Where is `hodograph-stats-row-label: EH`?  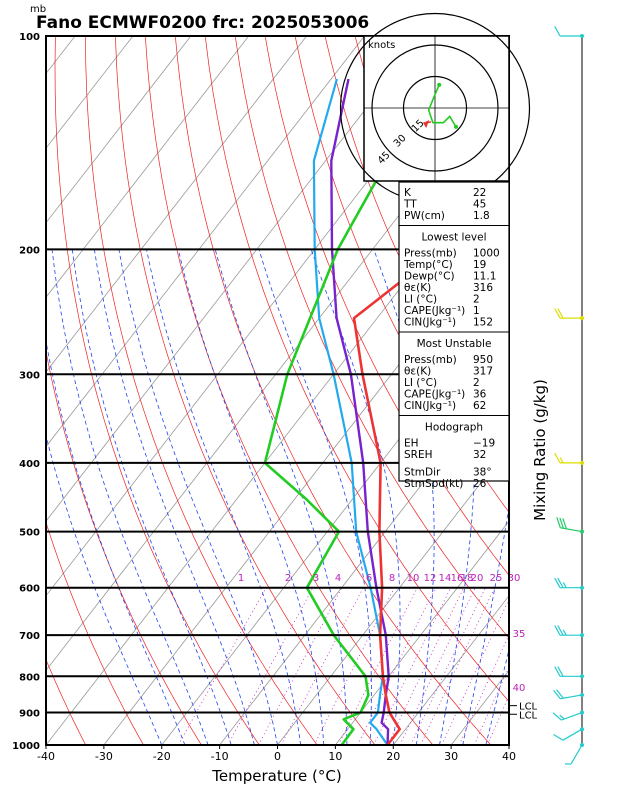
hodograph-stats-row-label: EH is located at coordinates (411, 444).